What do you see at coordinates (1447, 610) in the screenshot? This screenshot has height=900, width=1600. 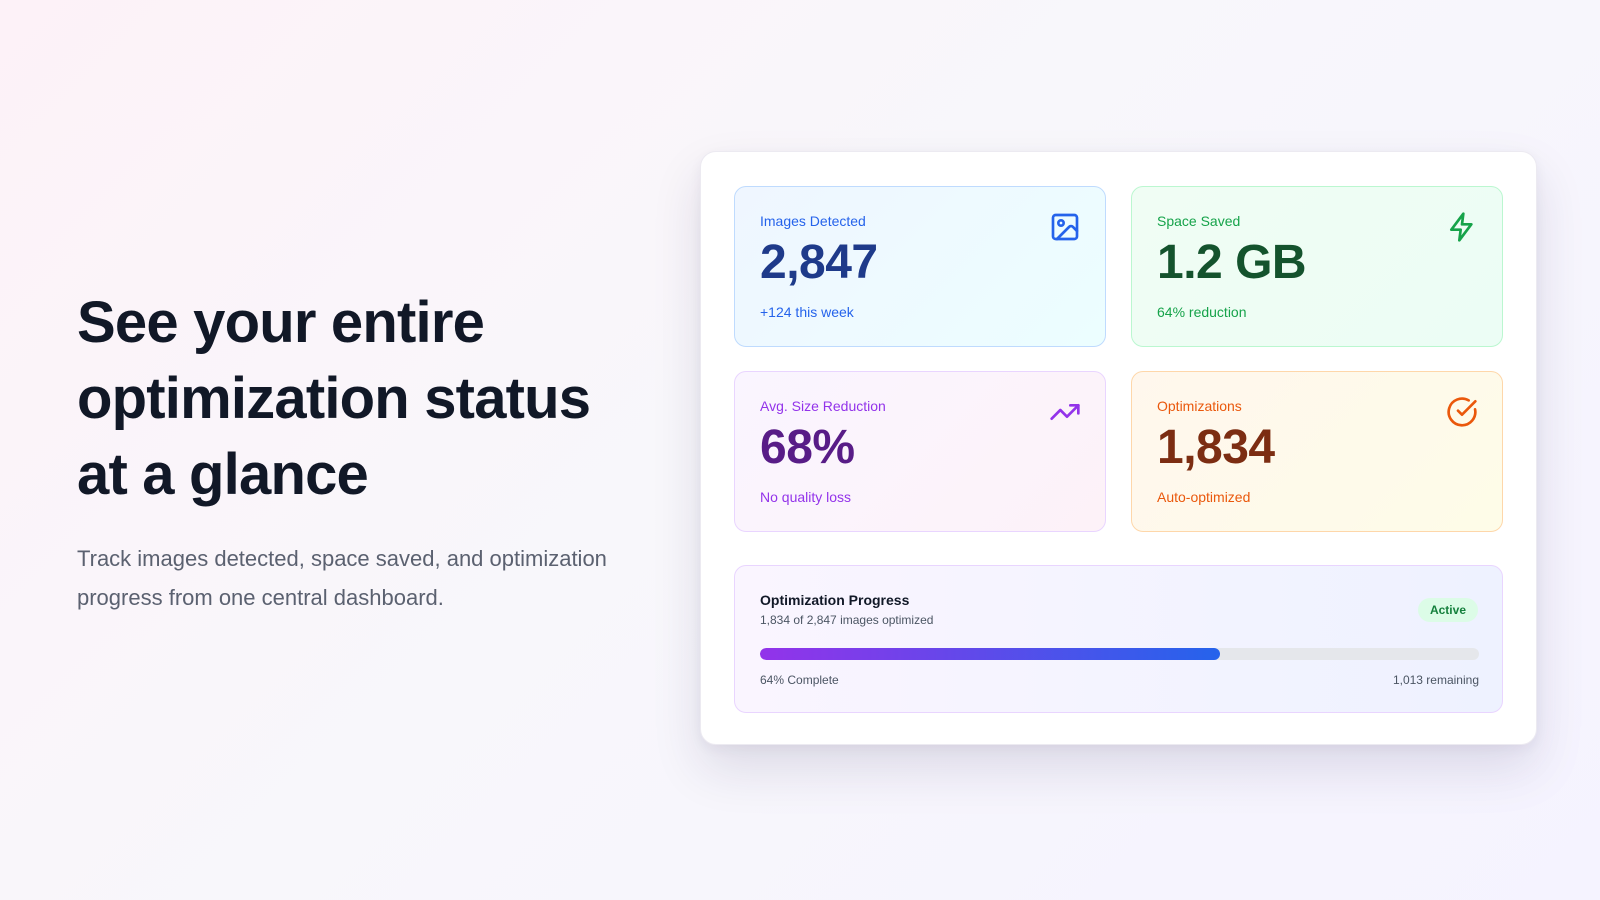 I see `status-badge: Active` at bounding box center [1447, 610].